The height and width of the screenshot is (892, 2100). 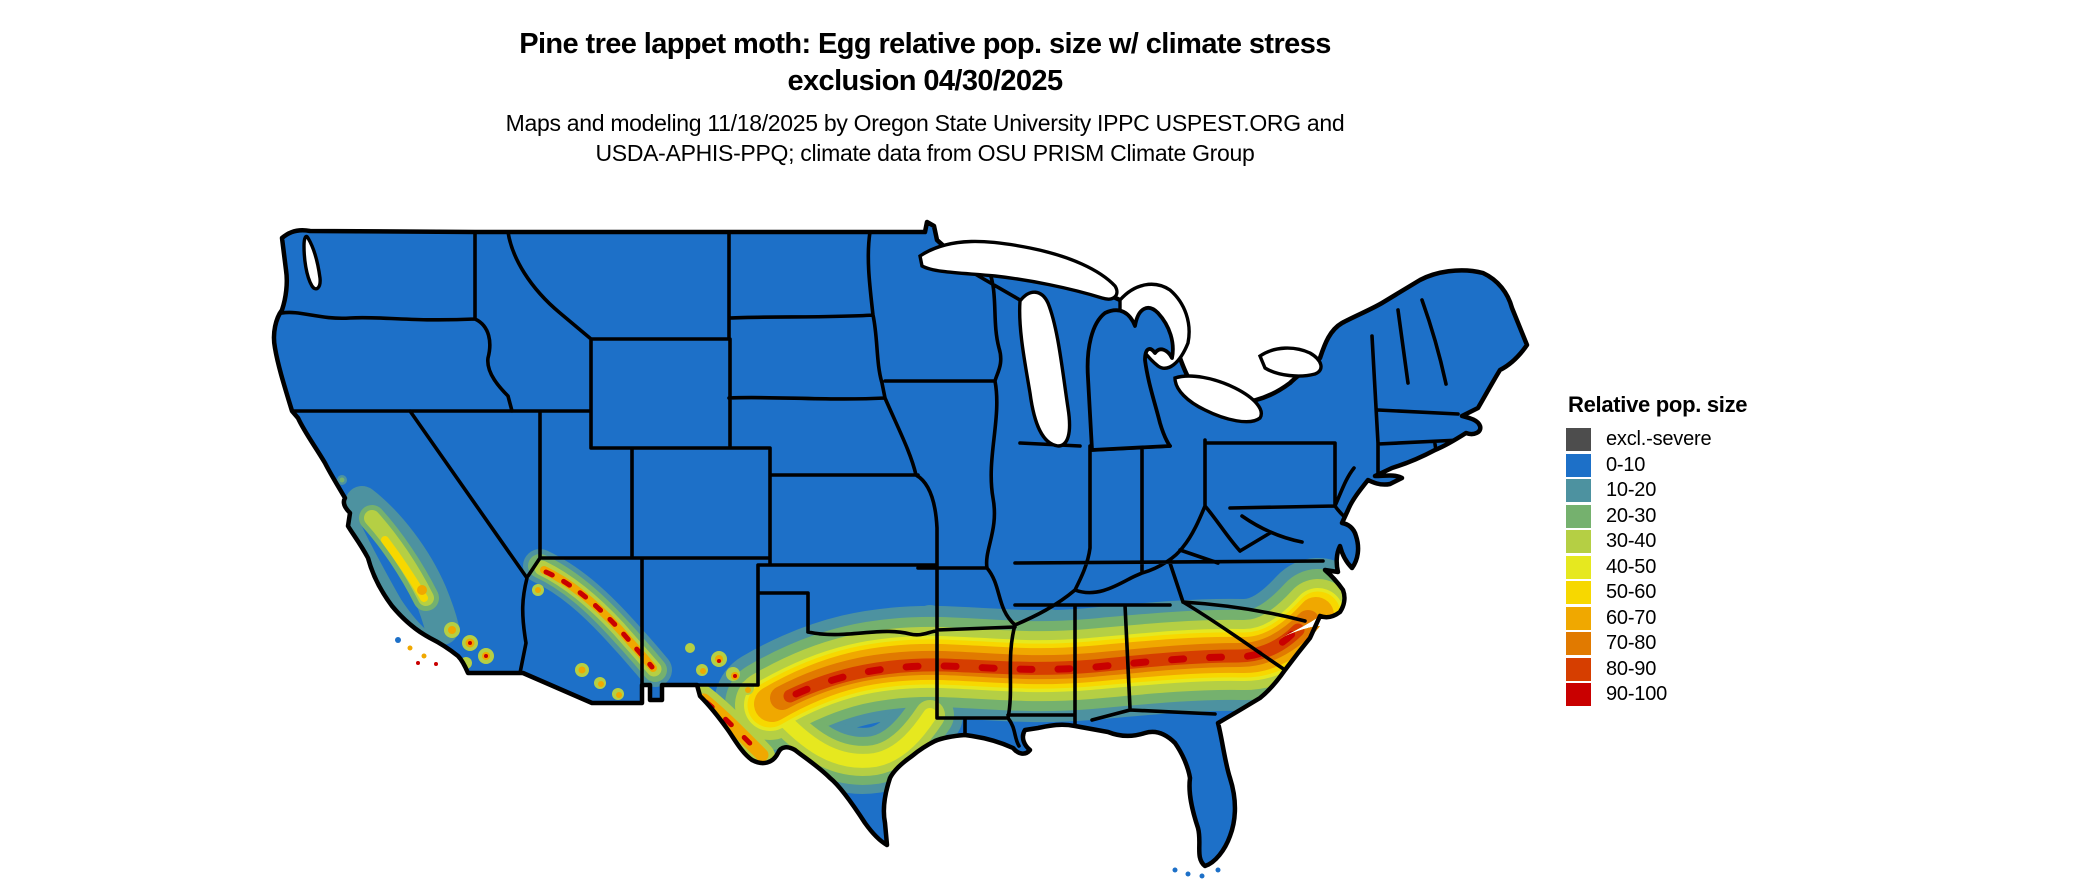 What do you see at coordinates (312, 262) in the screenshot?
I see `puget-sound` at bounding box center [312, 262].